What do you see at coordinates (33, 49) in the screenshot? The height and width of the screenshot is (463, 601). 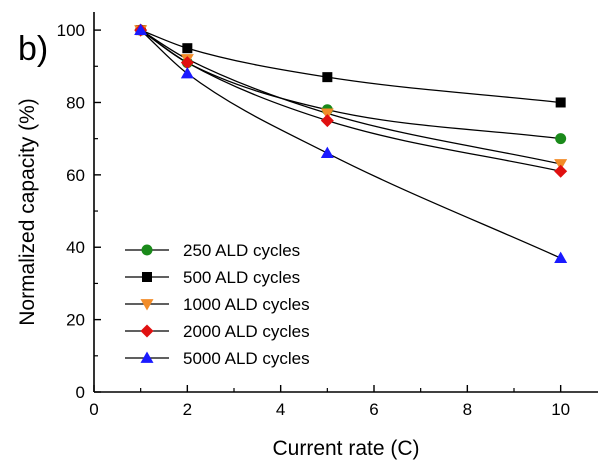 I see `panel-label: b)` at bounding box center [33, 49].